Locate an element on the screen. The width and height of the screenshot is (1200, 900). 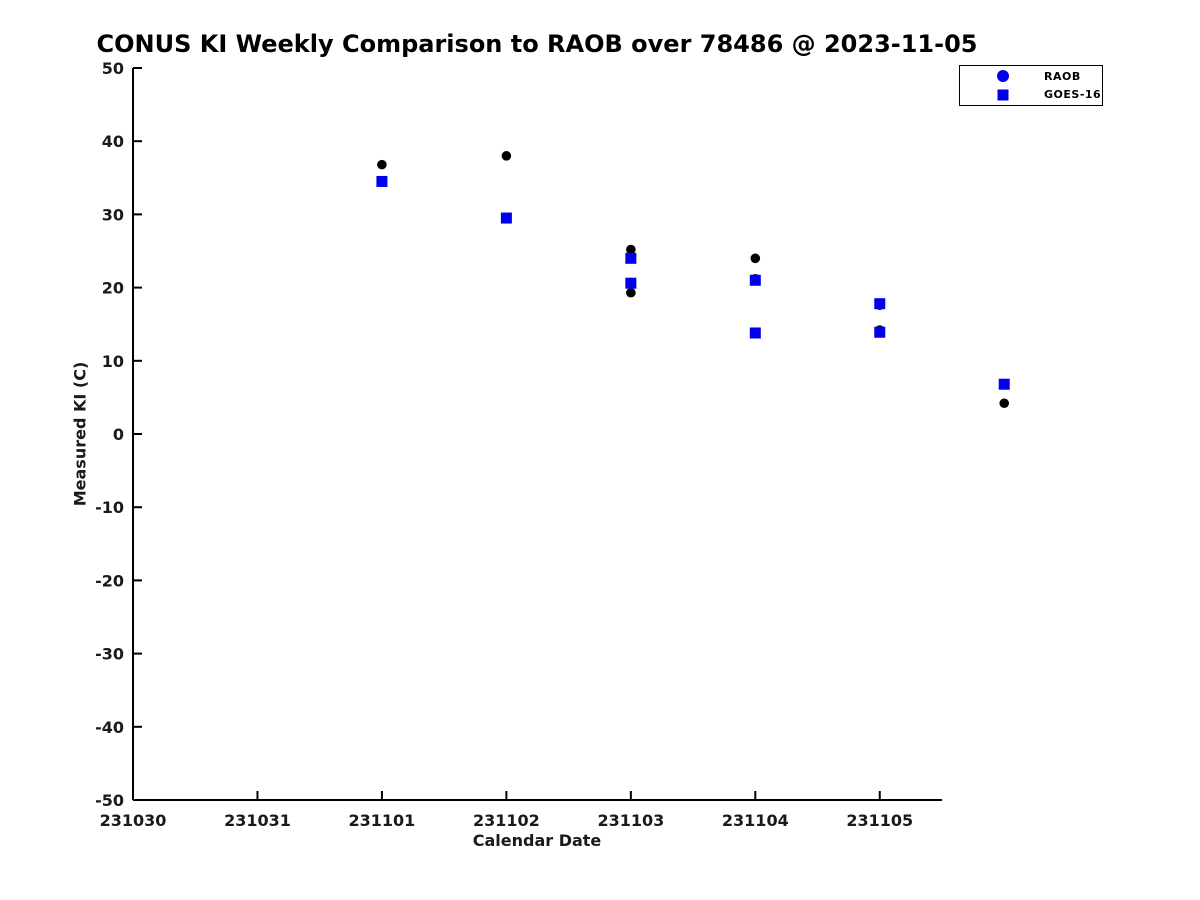
y-tick-label: -20 is located at coordinates (109, 580).